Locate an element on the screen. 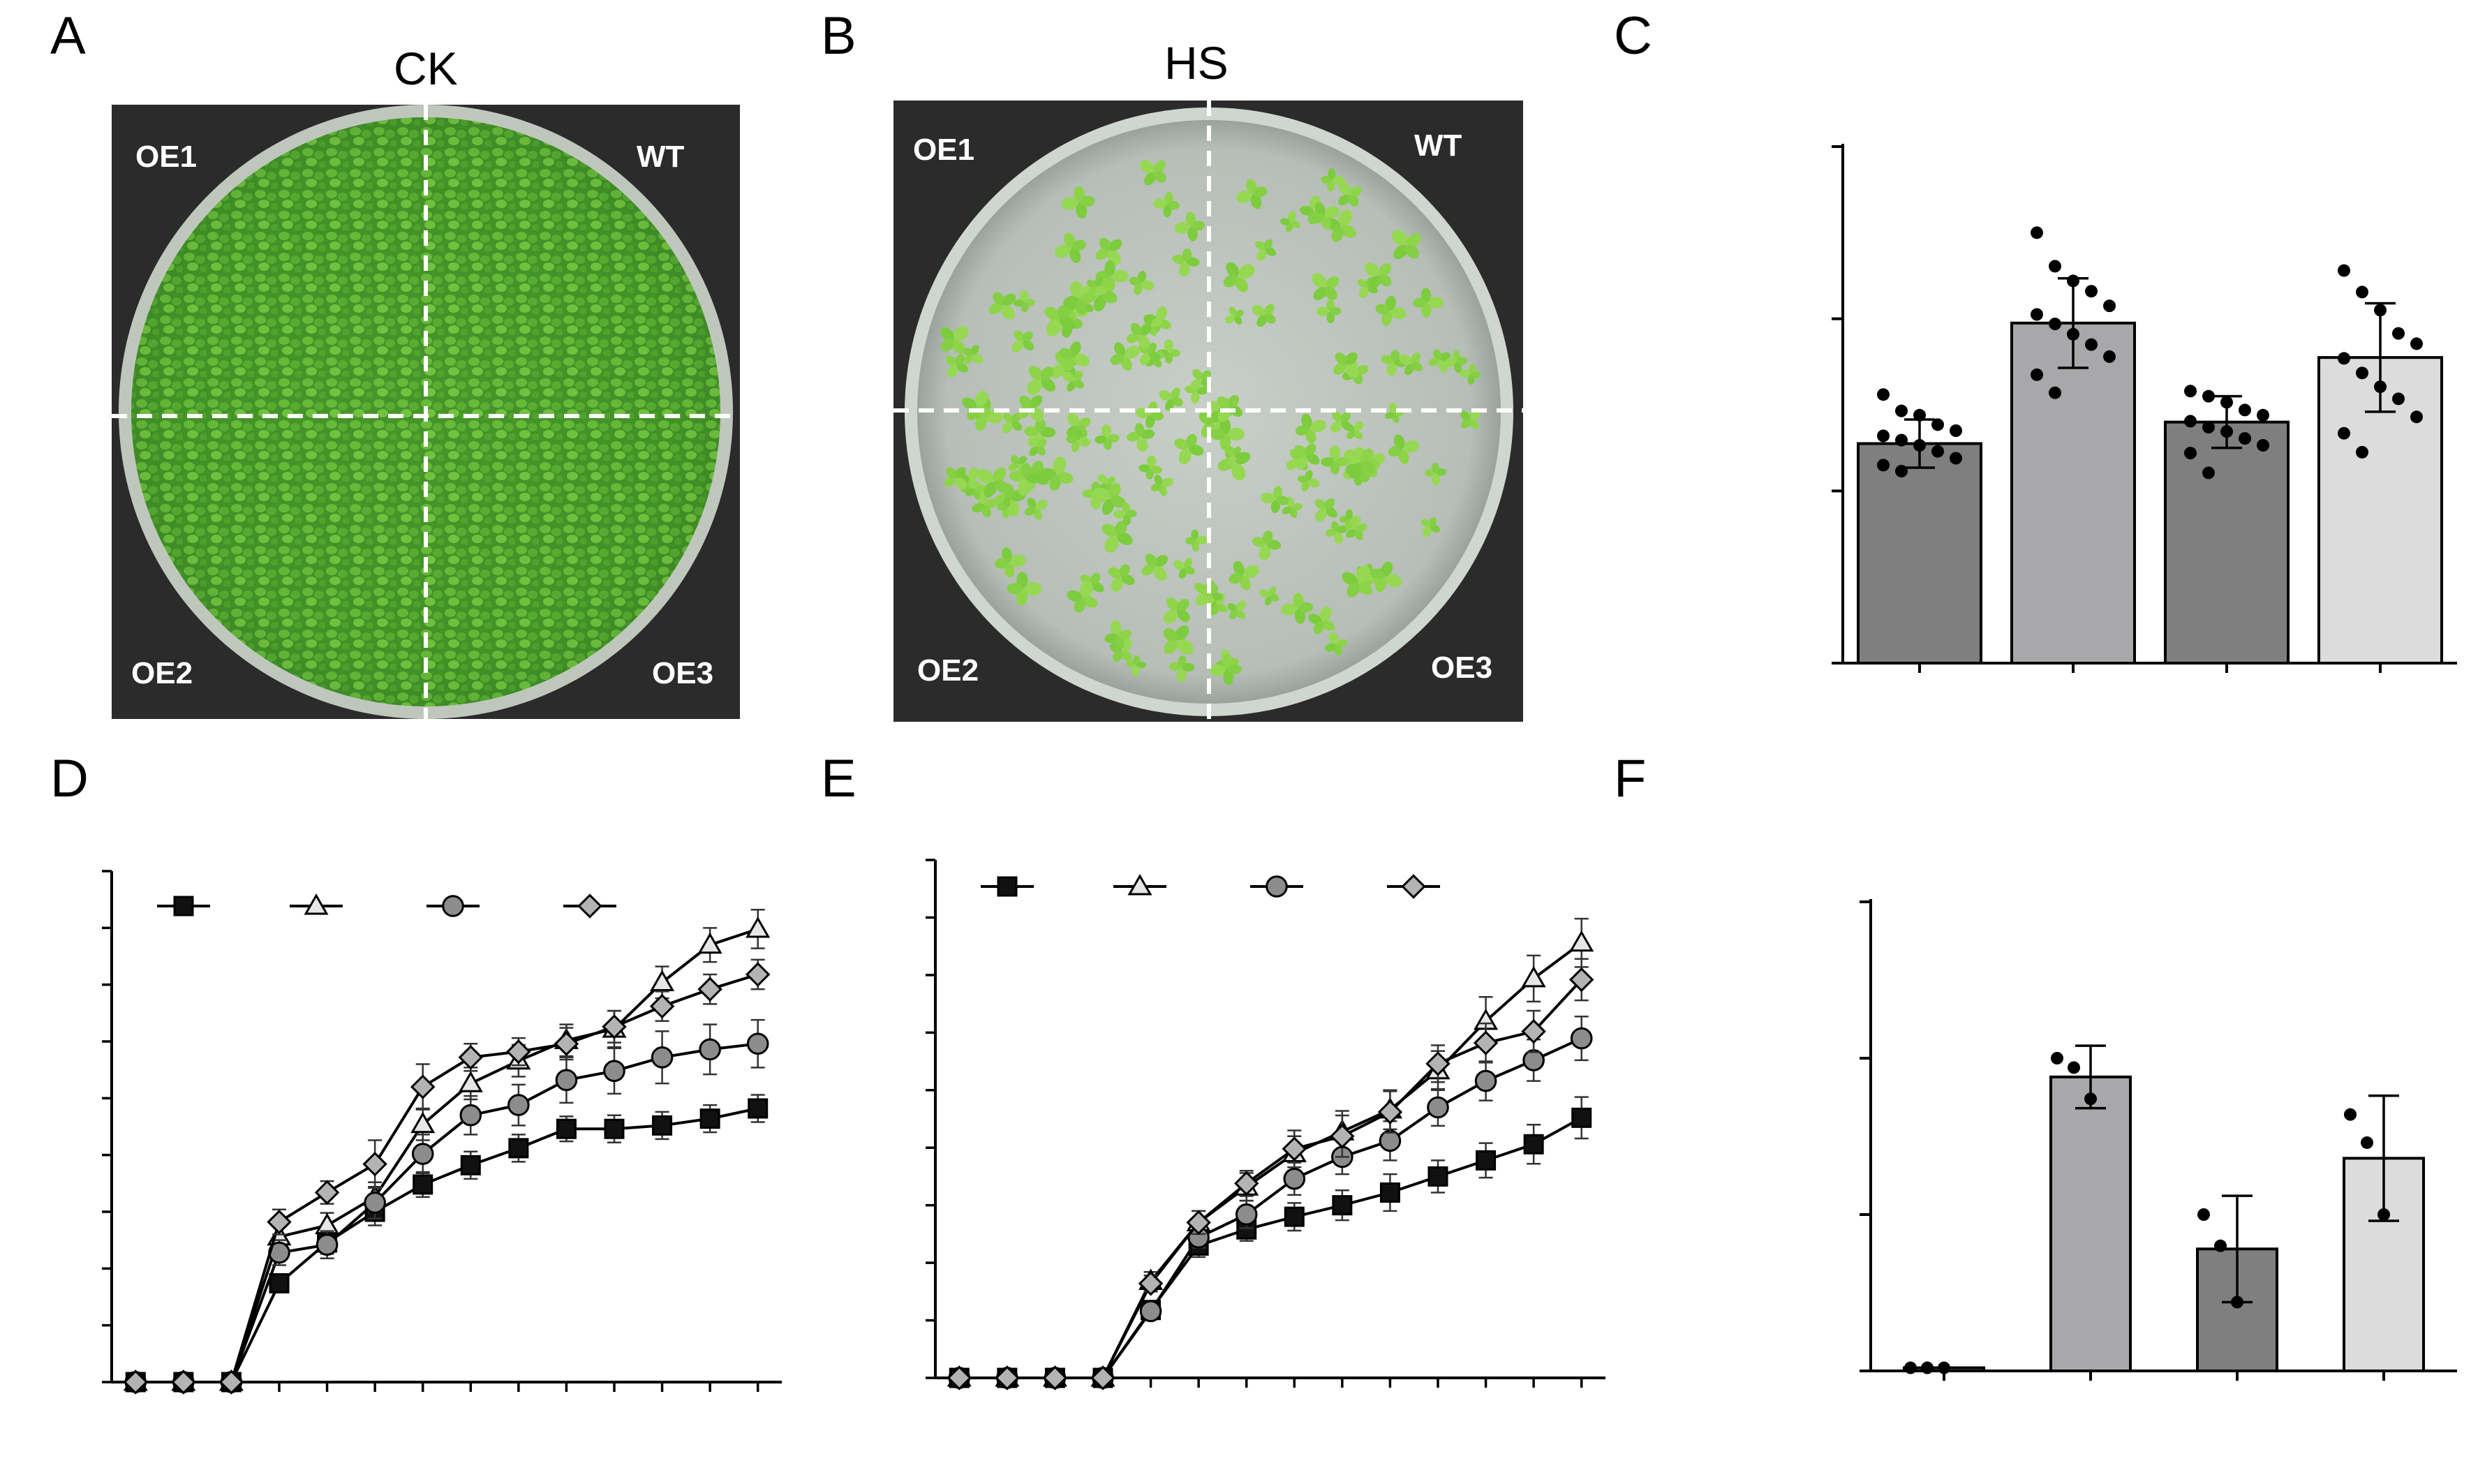 This screenshot has width=2478, height=1484. bar is located at coordinates (2090, 1223).